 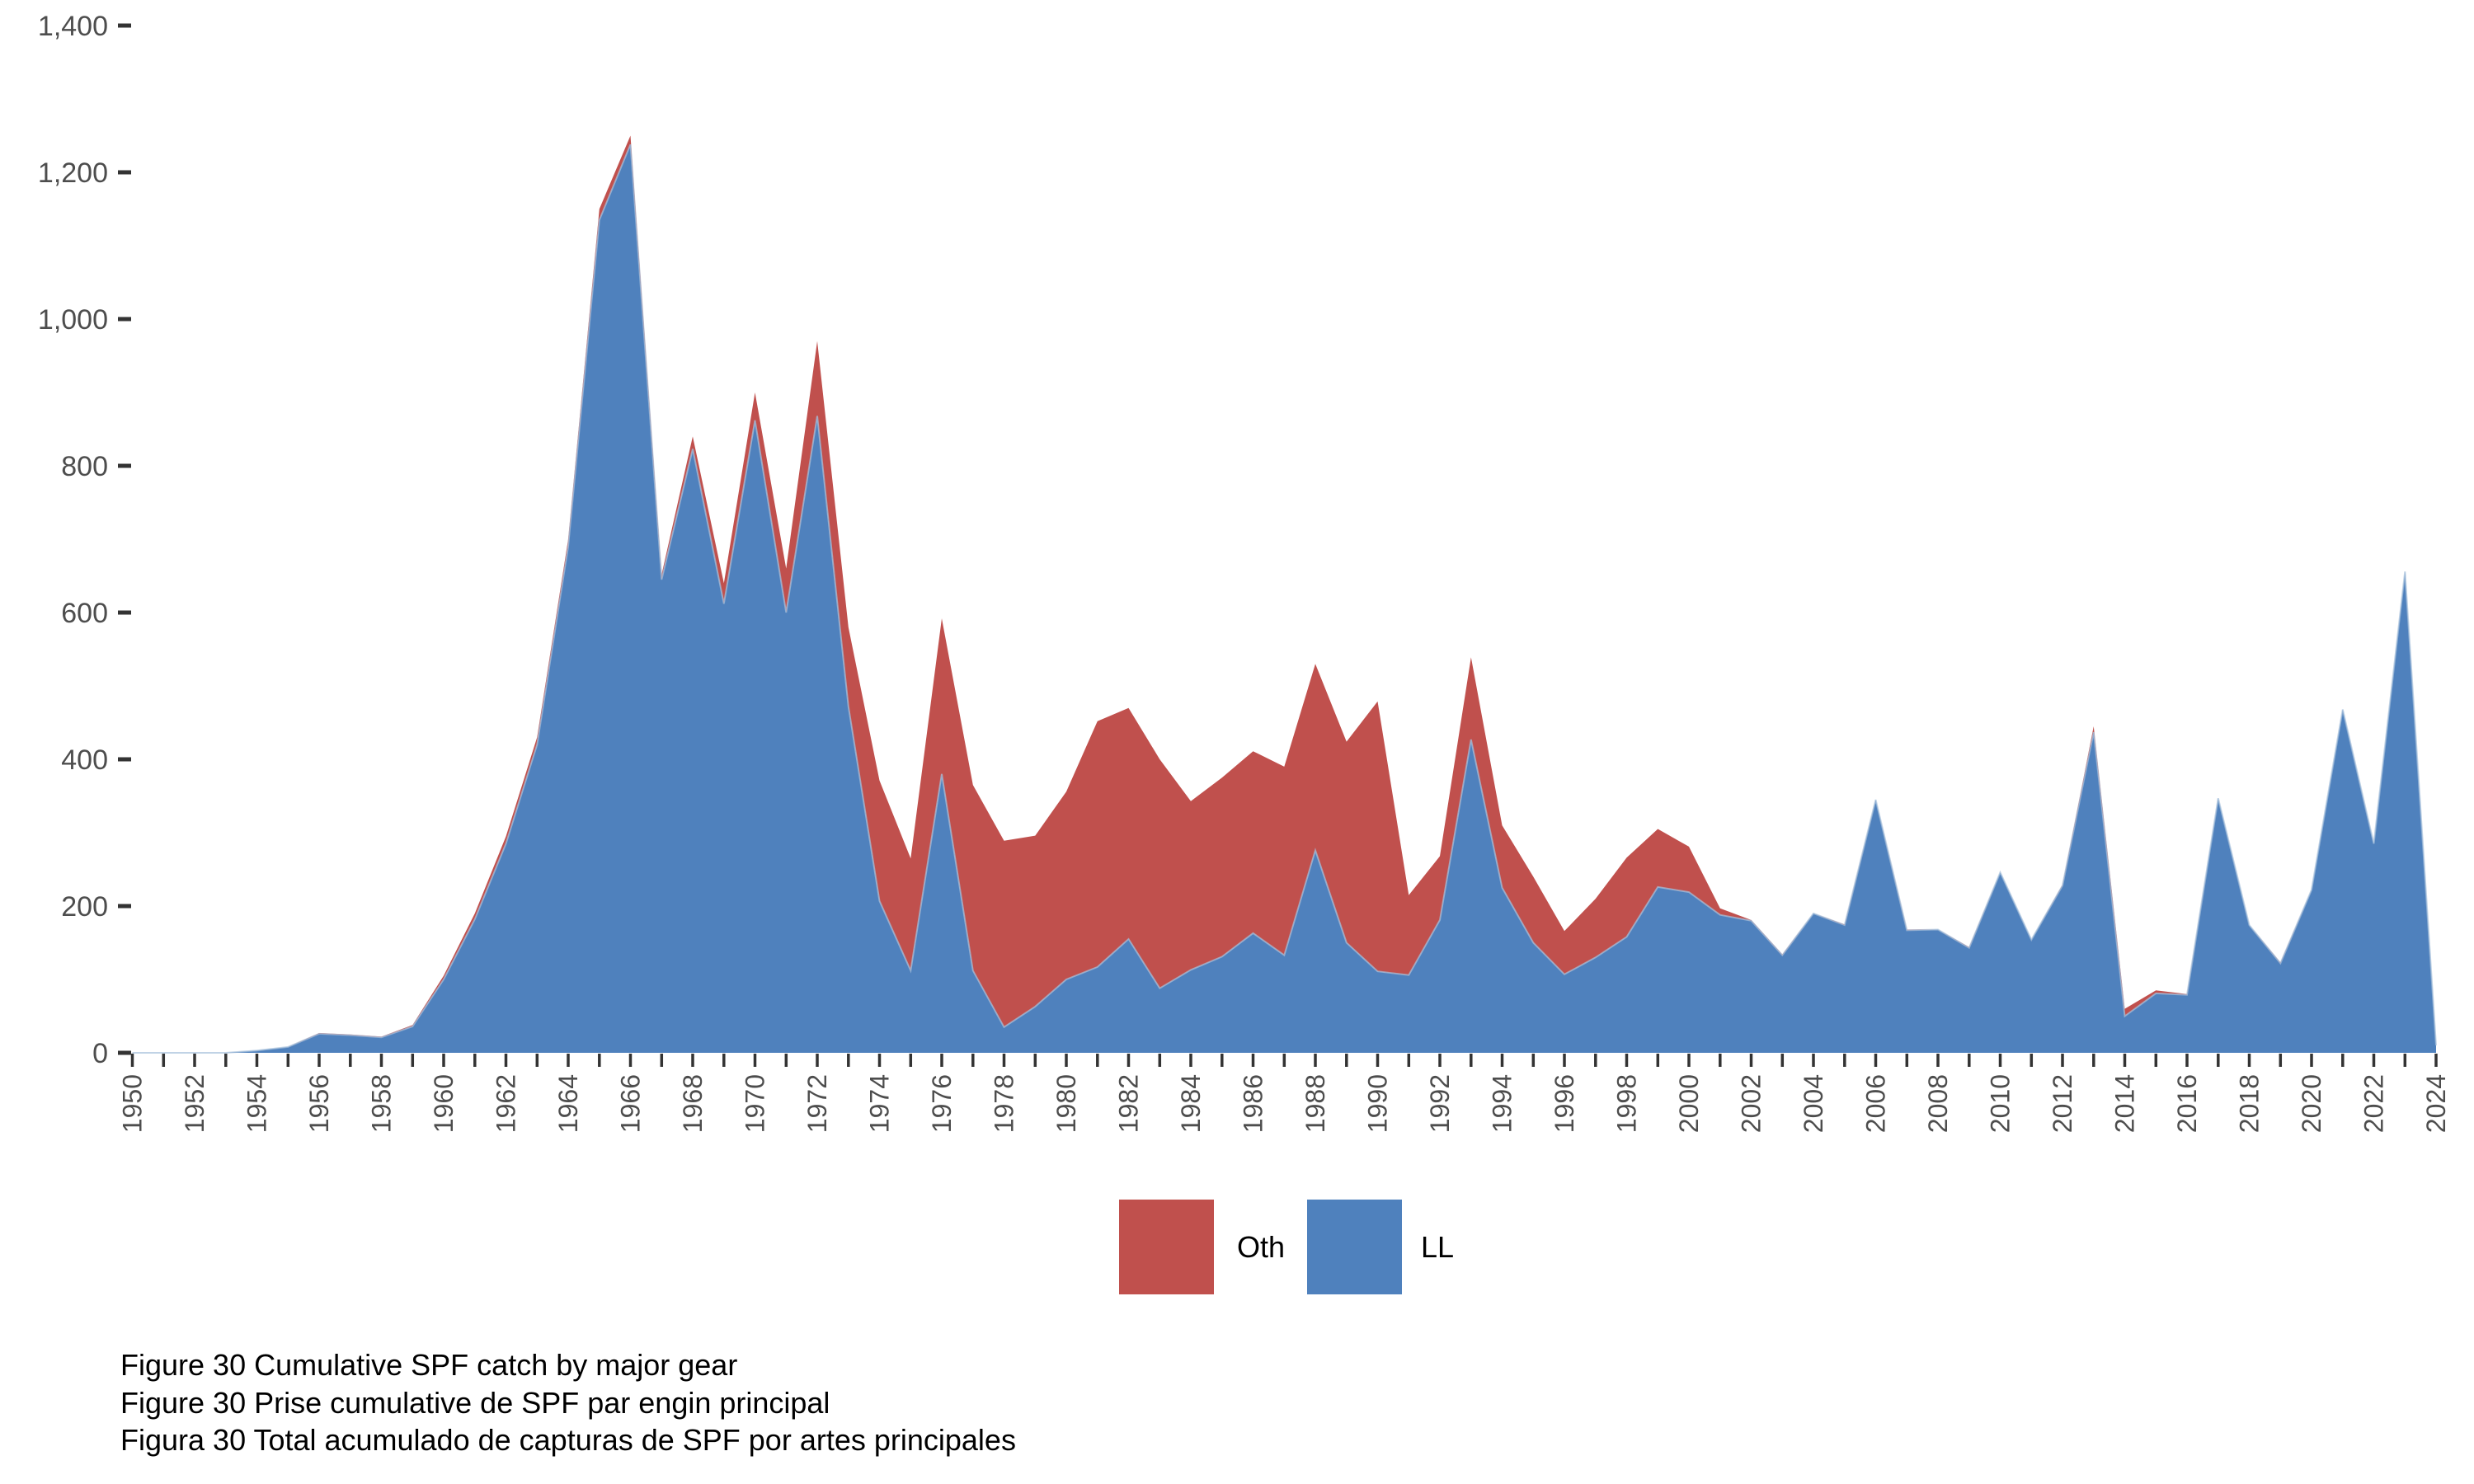 I want to click on svg-text: 1996, so click(x=1564, y=1103).